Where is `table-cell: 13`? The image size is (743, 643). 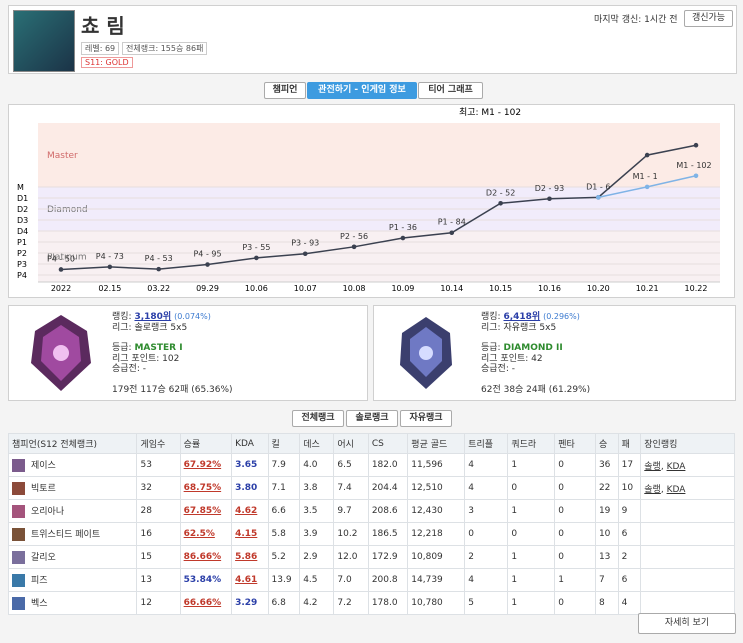 table-cell: 13 is located at coordinates (606, 557).